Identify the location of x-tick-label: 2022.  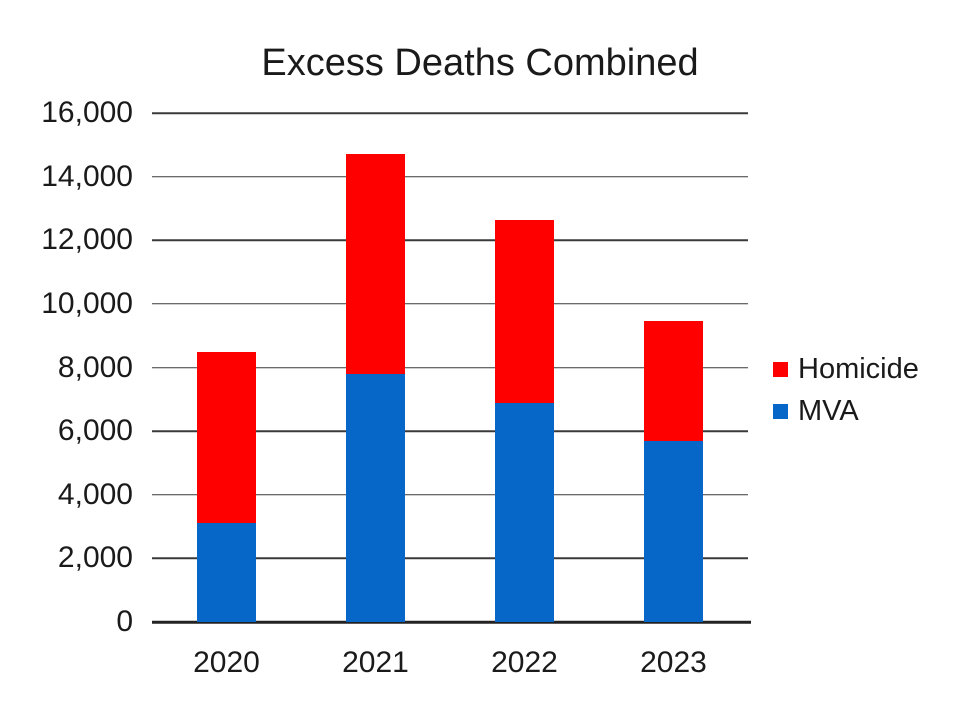
(524, 662).